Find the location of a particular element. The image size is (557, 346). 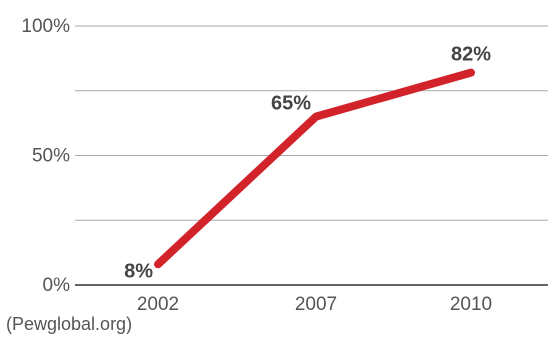

y-tick-label: 50% is located at coordinates (51, 156).